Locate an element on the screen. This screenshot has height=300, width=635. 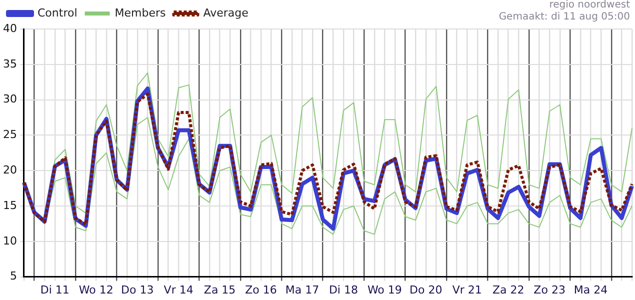
x-tick-label: Zo 16 is located at coordinates (261, 289).